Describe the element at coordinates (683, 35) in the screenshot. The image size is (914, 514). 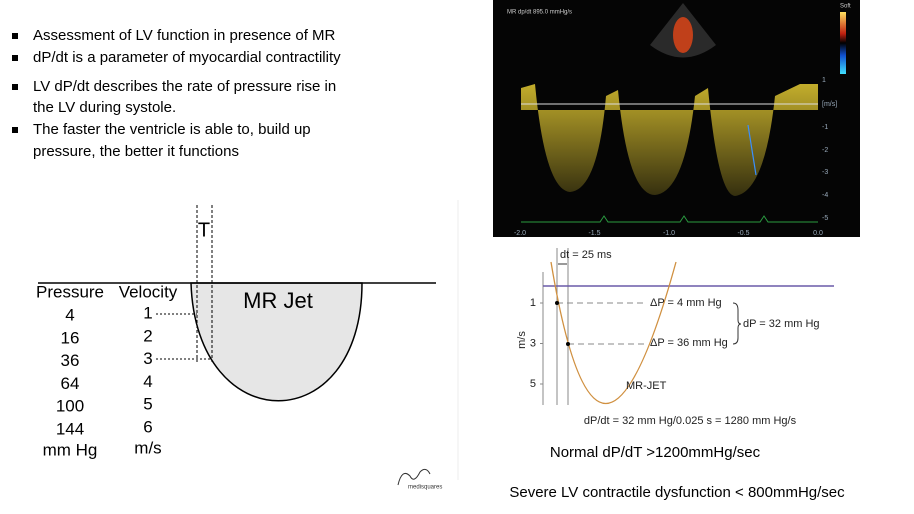
I see `color-jet` at that location.